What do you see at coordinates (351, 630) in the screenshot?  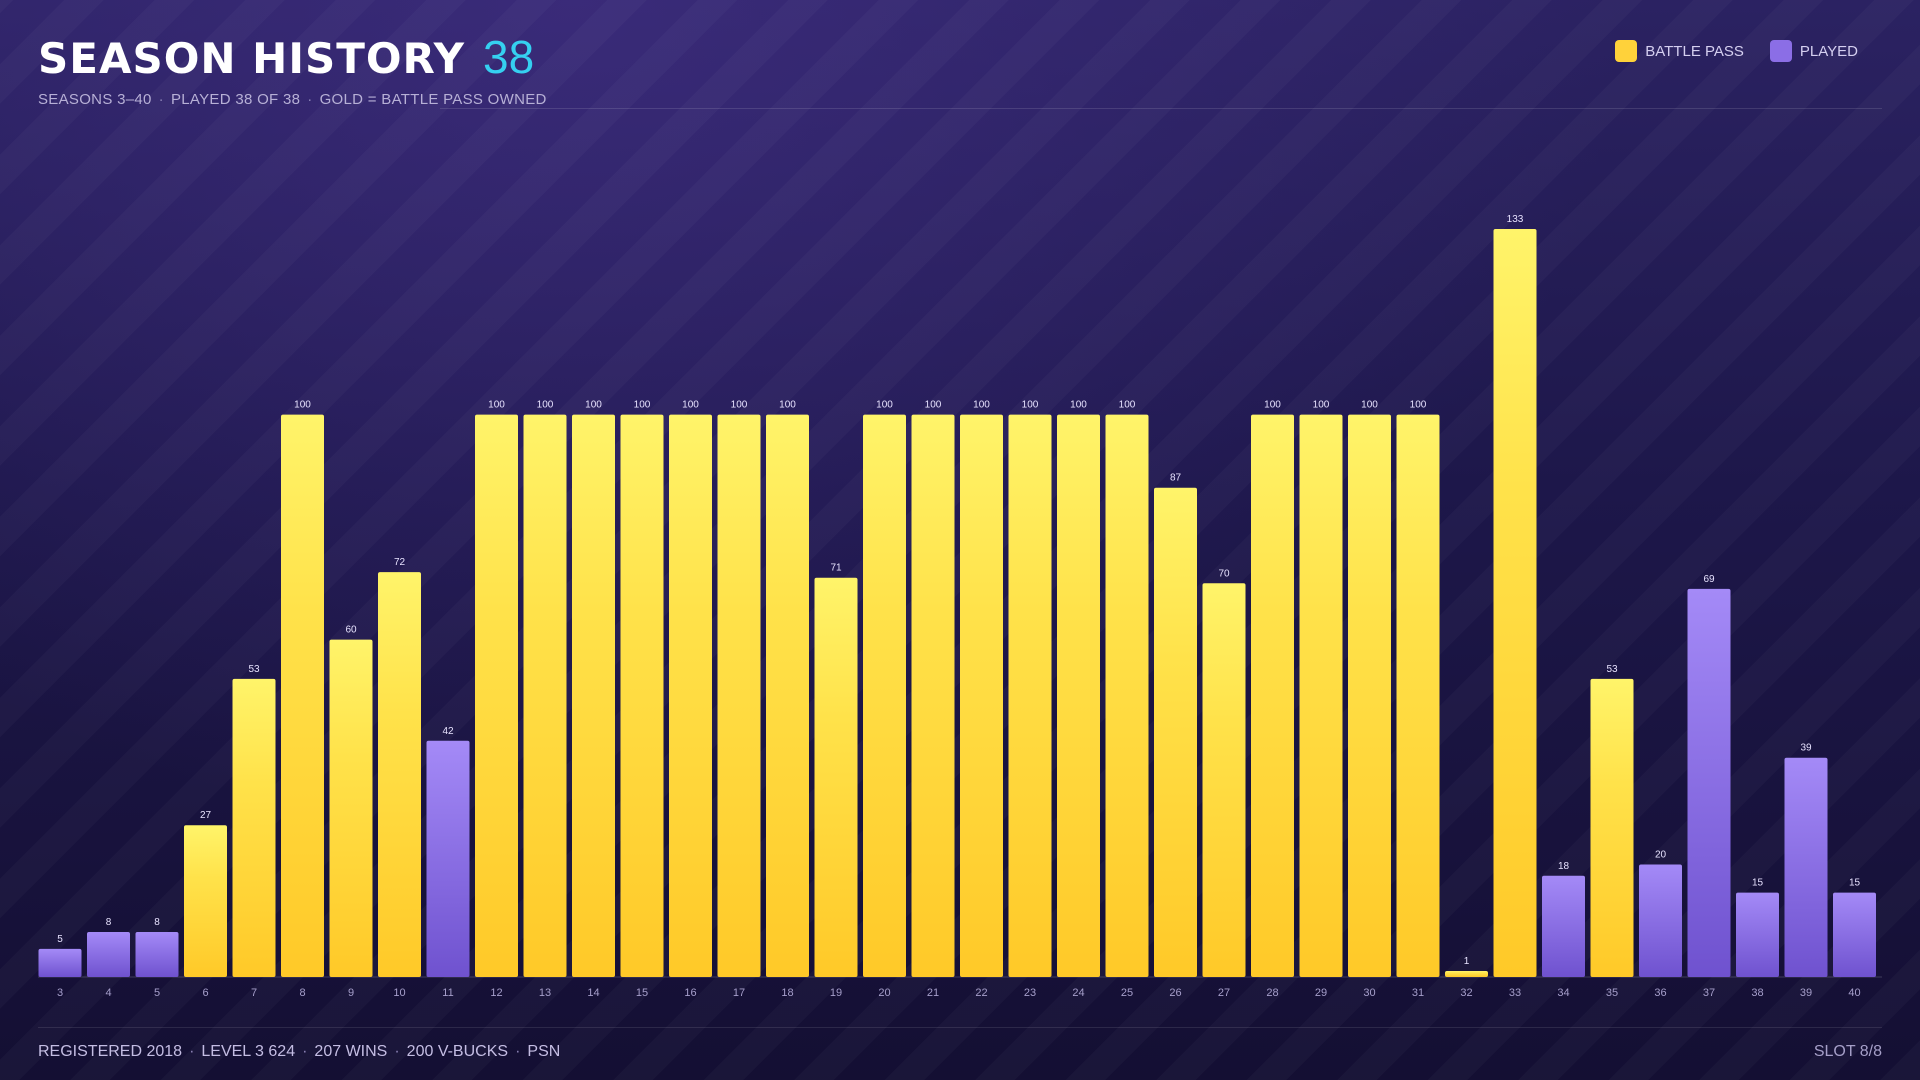 I see `value-label-season-9: 60` at bounding box center [351, 630].